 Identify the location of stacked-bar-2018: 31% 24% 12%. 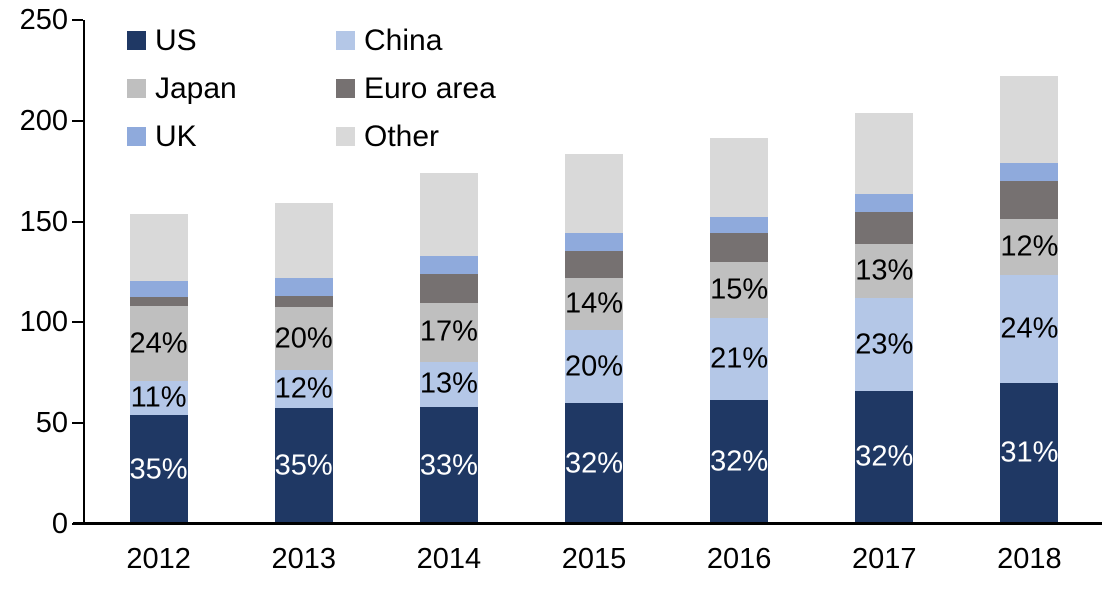
(1029, 299).